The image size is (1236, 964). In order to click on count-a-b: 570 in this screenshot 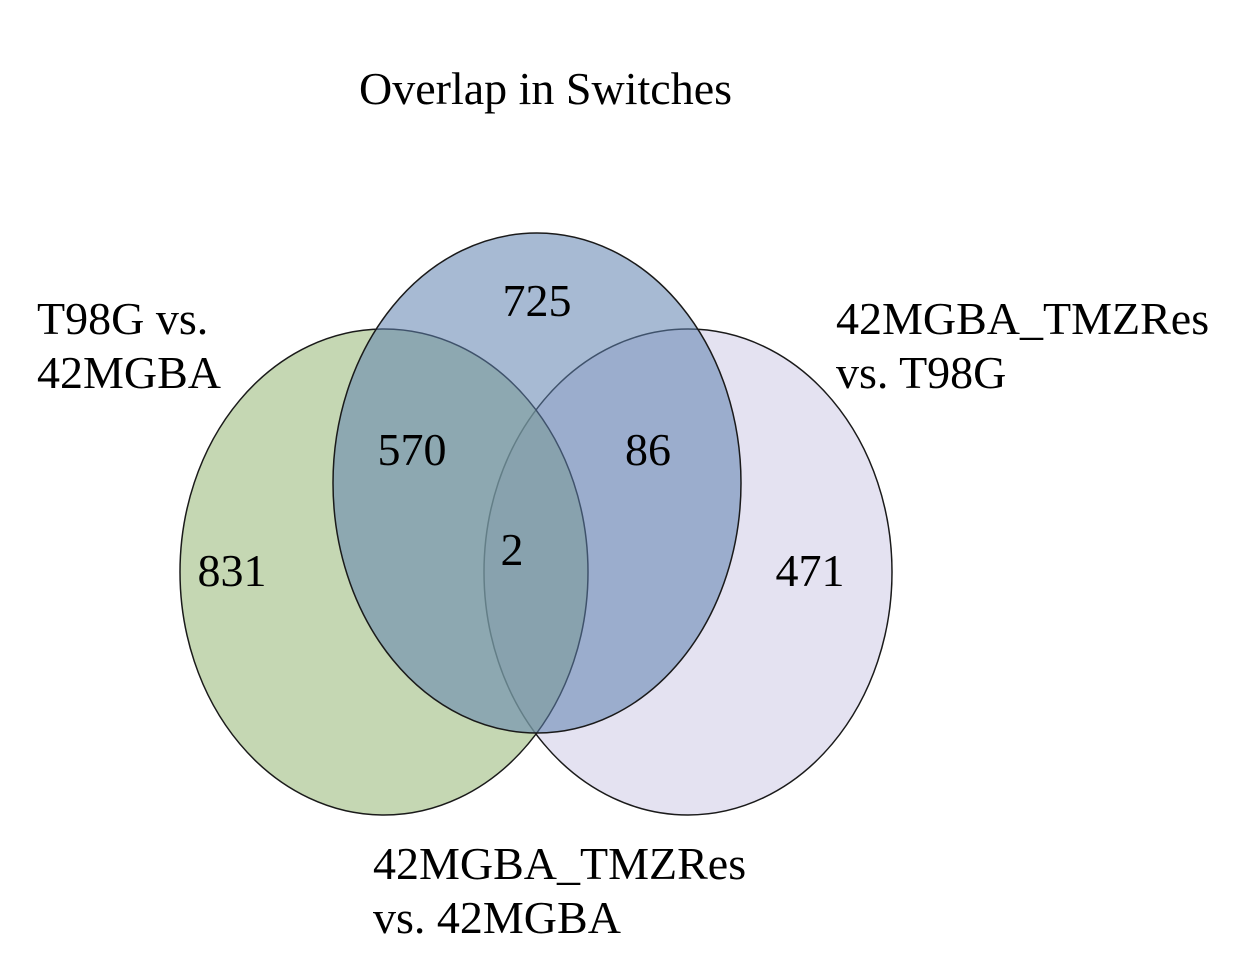, I will do `click(412, 449)`.